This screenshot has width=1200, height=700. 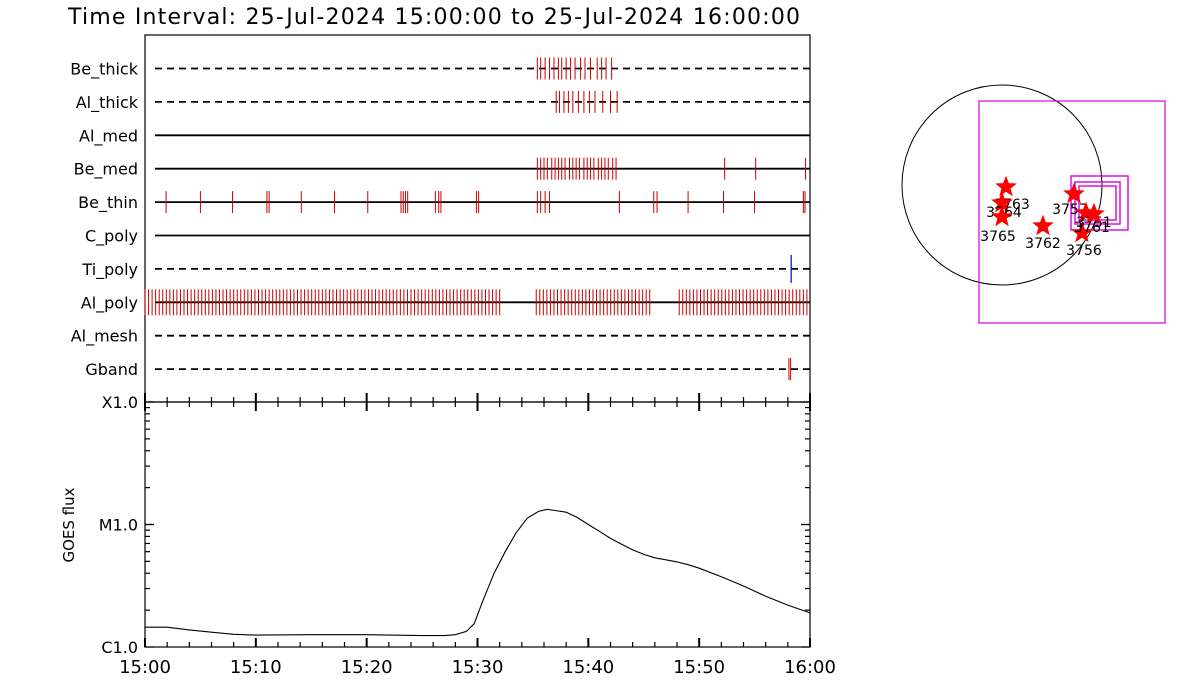 I want to click on x-tick-label: 15:20, so click(x=367, y=667).